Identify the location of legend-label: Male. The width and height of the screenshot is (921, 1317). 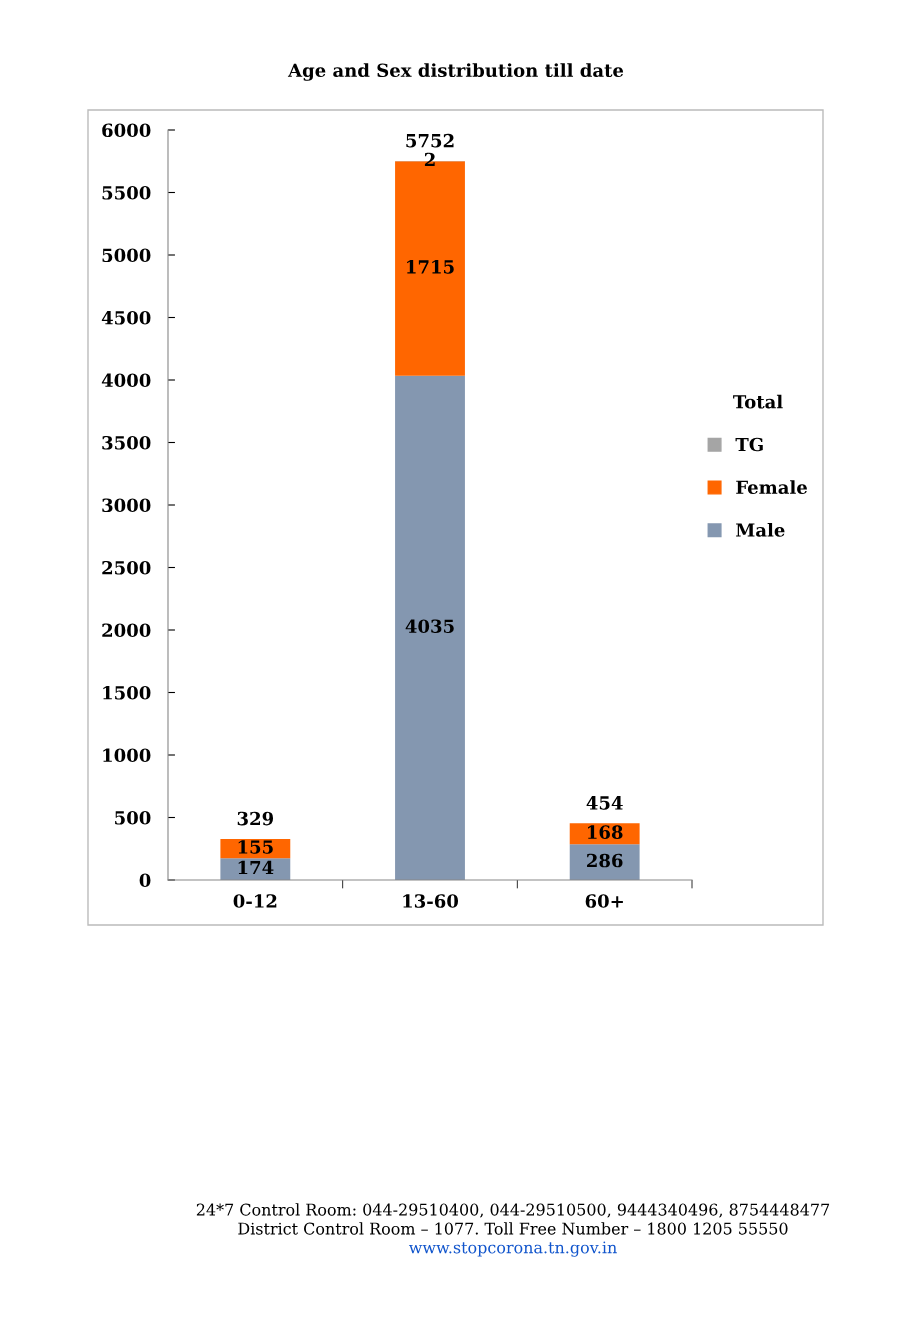
(760, 529).